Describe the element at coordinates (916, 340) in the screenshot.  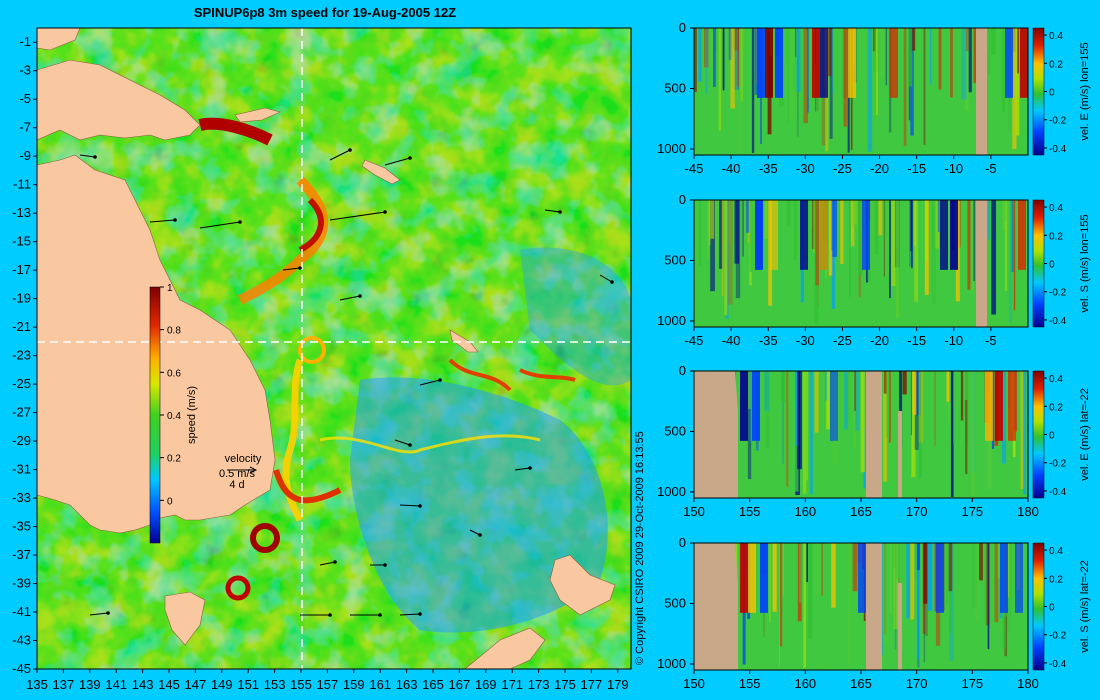
I see `section-x-tick-label: -15` at that location.